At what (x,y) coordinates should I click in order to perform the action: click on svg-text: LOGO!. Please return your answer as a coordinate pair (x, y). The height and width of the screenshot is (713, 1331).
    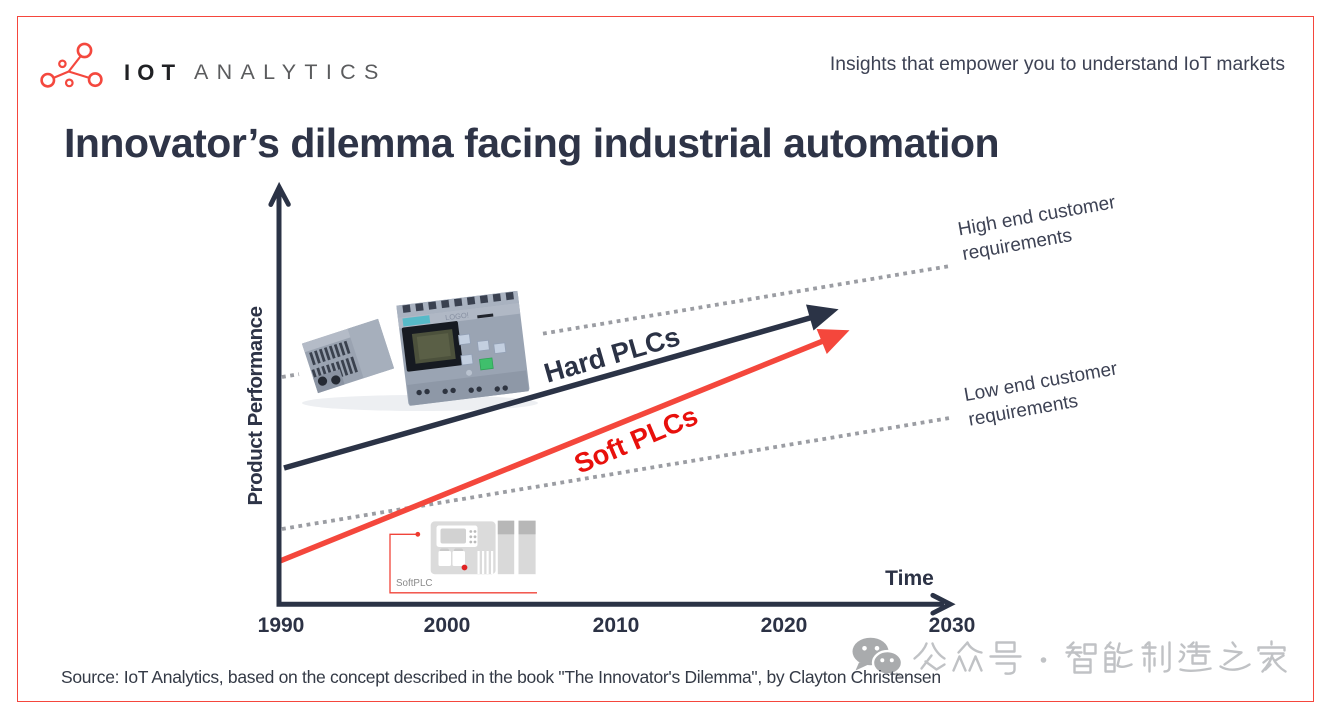
    Looking at the image, I should click on (457, 316).